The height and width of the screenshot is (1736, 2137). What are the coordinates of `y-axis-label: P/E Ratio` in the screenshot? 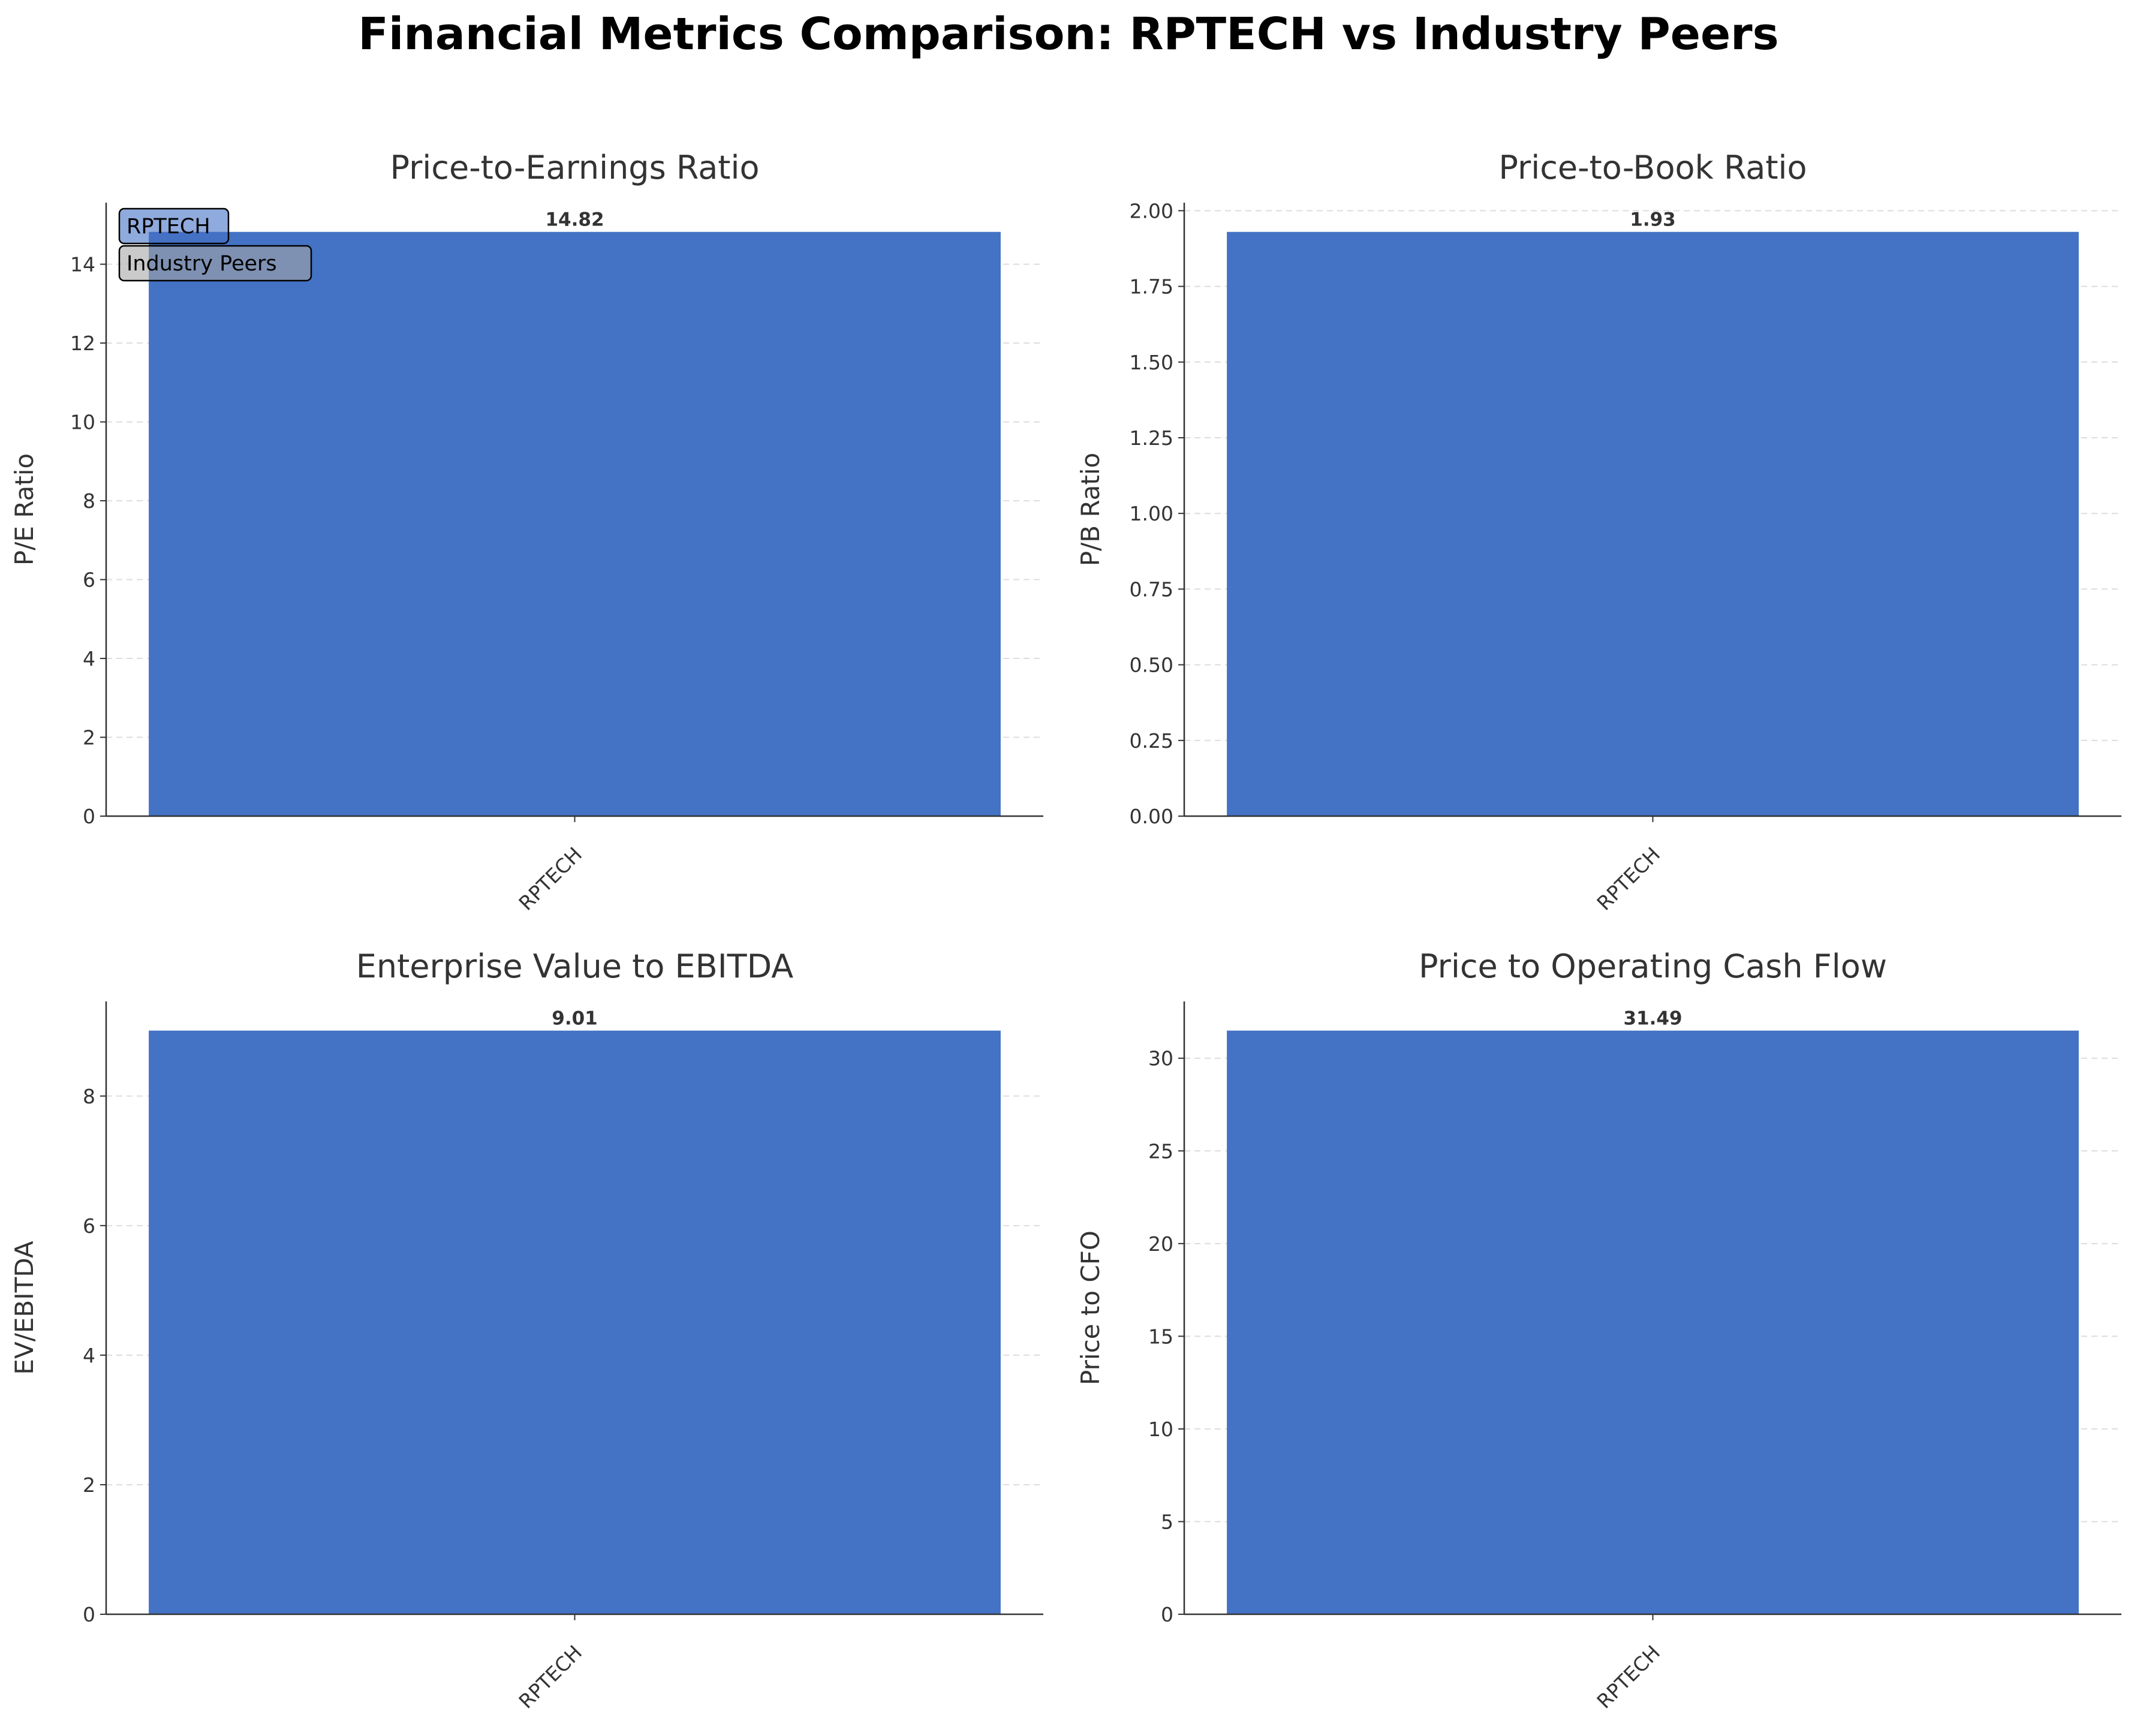 It's located at (24, 509).